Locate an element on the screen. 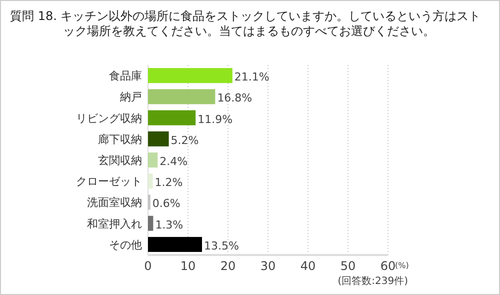 The width and height of the screenshot is (500, 295). x-tick-label: 10 is located at coordinates (188, 266).